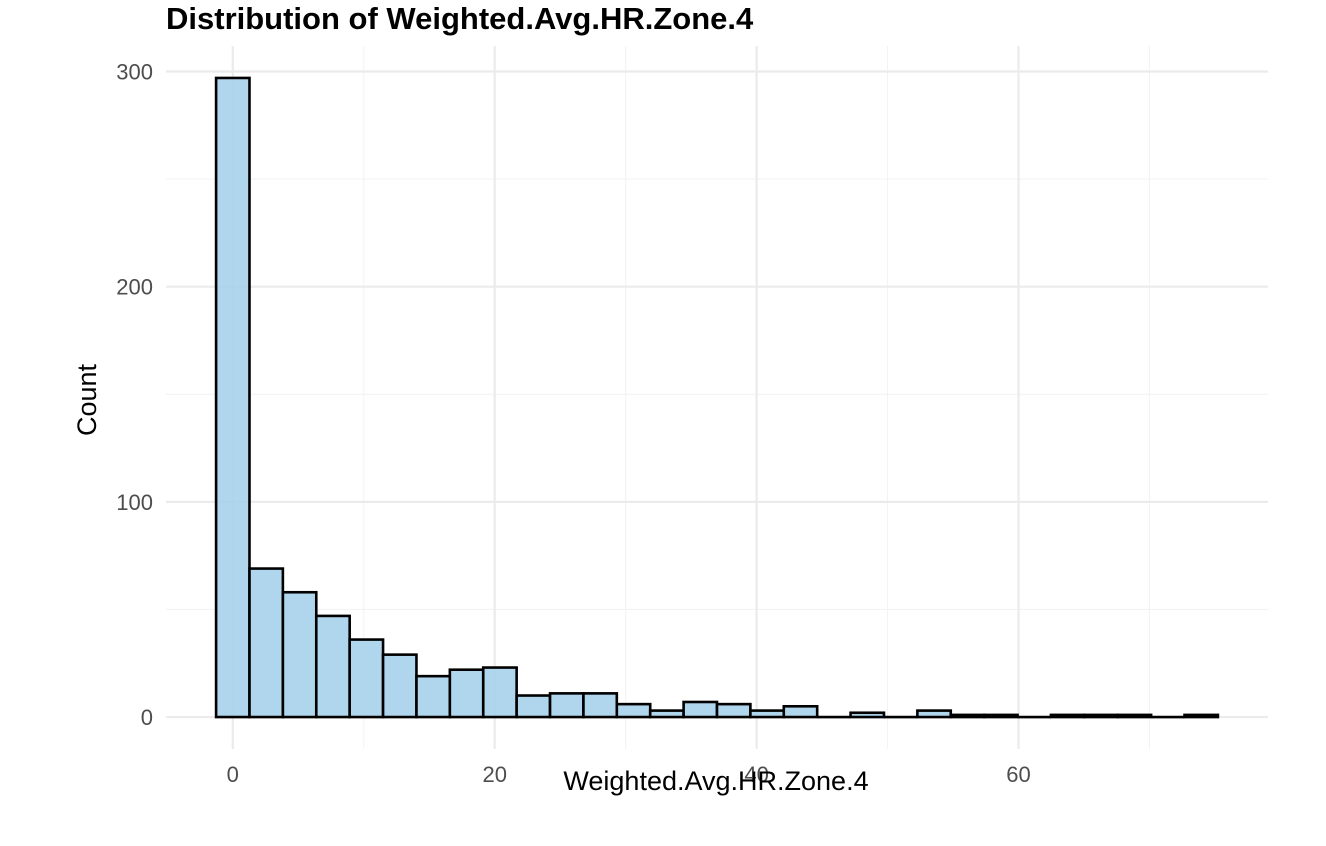 This screenshot has width=1326, height=846. I want to click on x-tick-label: 40, so click(756, 774).